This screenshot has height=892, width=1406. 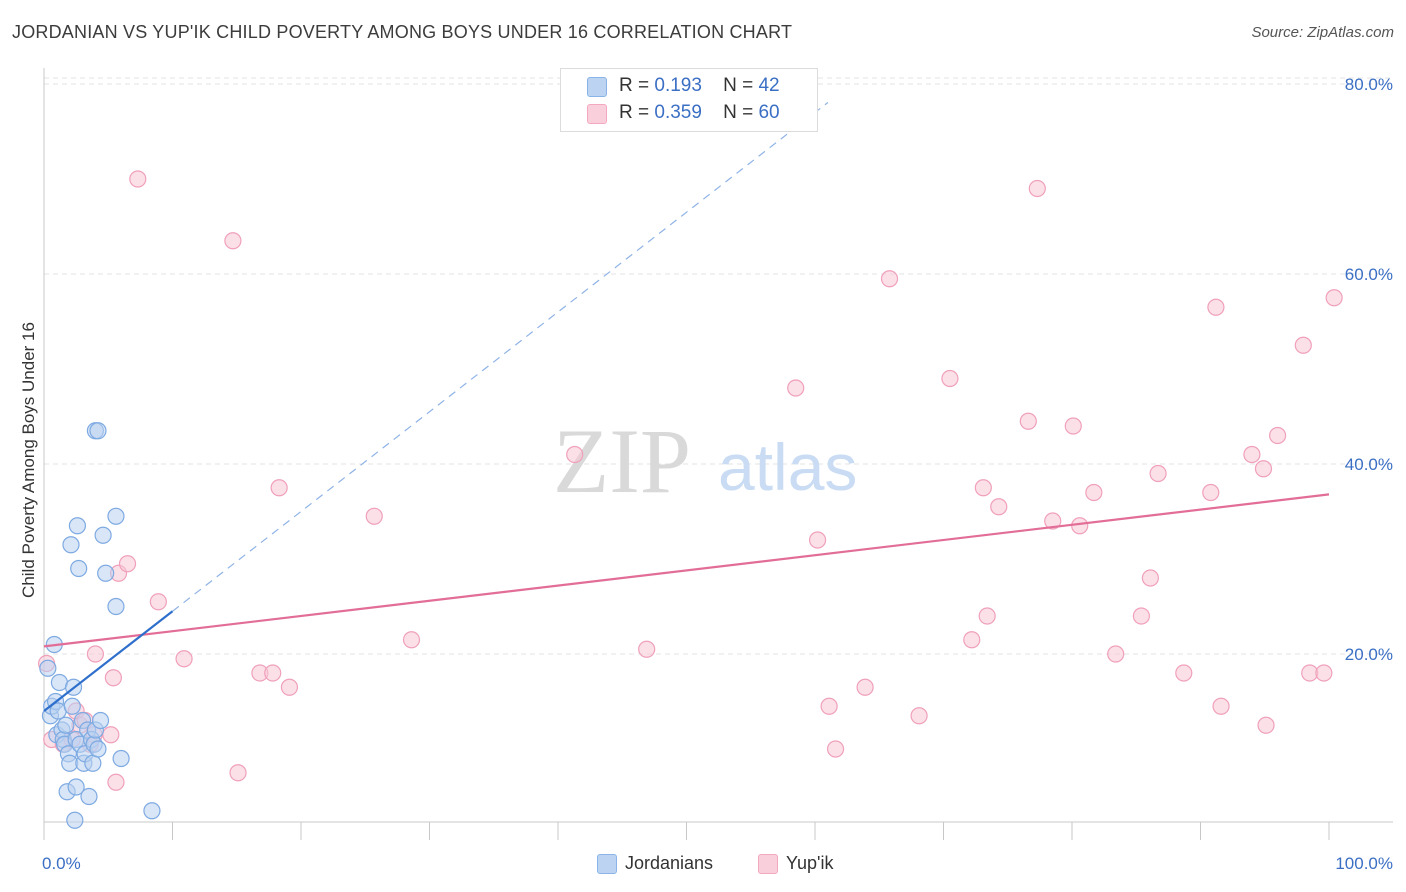 I want to click on x-ticks, so click(x=686, y=831).